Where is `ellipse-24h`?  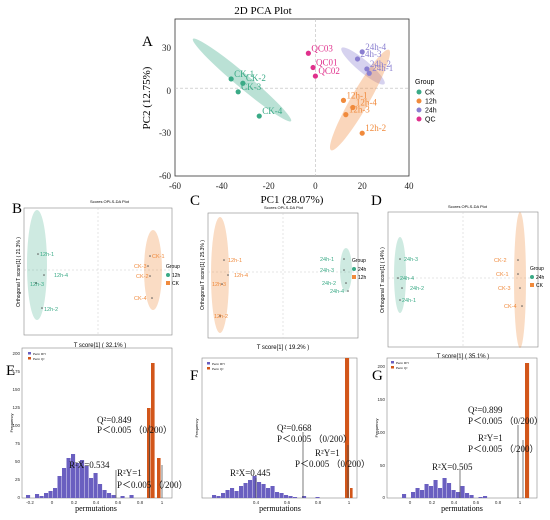 ellipse-24h is located at coordinates (363, 66).